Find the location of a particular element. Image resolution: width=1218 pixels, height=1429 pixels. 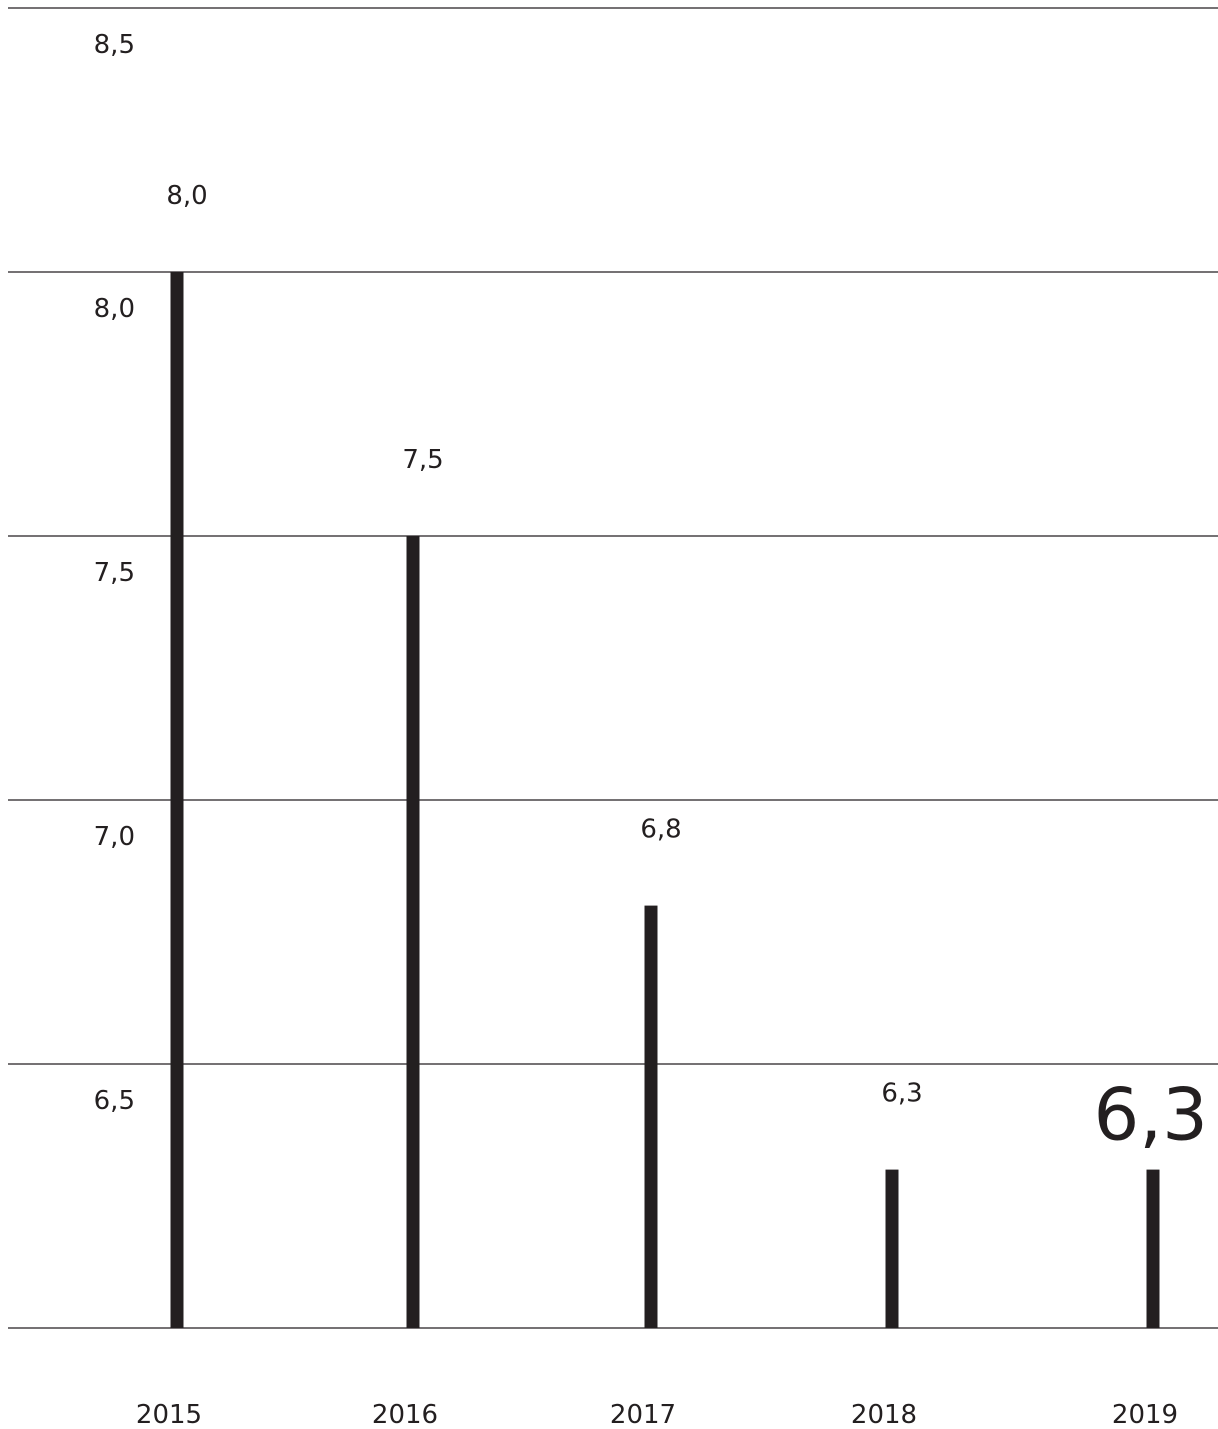

bar-2017 is located at coordinates (651, 1116).